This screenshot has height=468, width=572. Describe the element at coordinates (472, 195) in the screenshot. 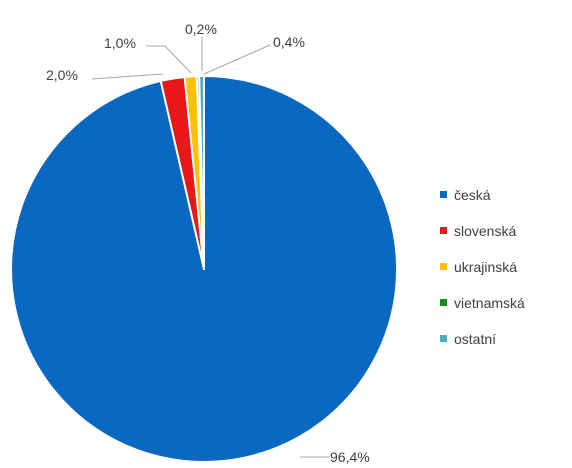

I see `legend-label-1: česká` at that location.